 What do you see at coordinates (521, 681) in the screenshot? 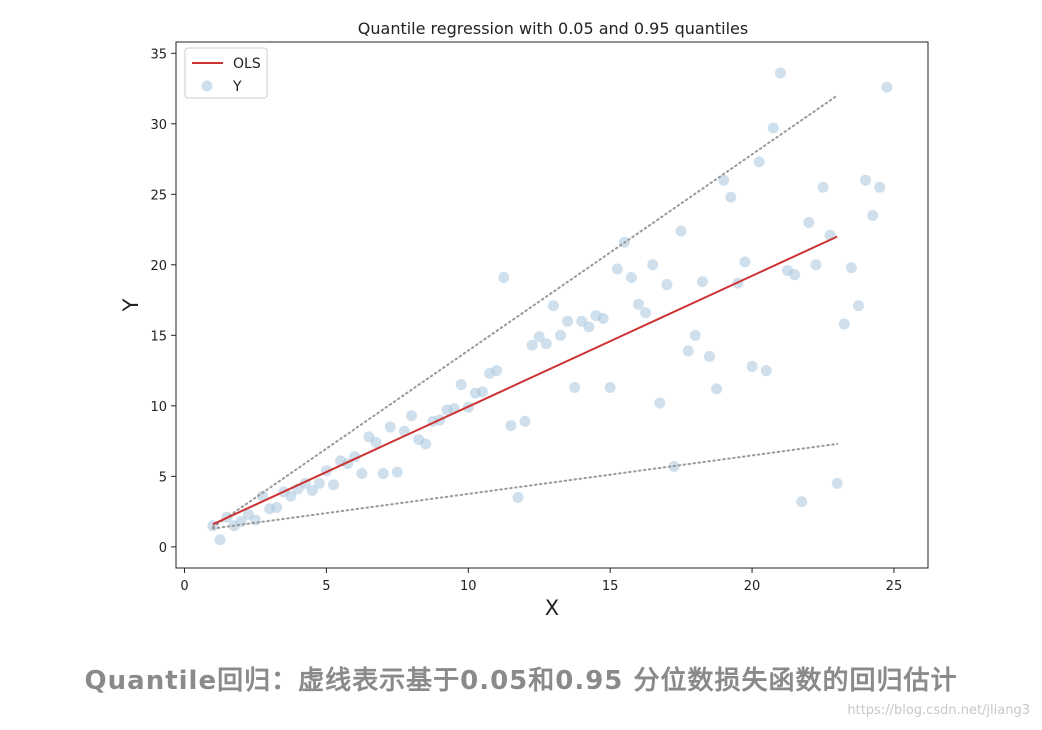
I see `figure-caption: Quantile回归：虚线表示基于0.05和0.95 分位数损失函数的回归估计` at bounding box center [521, 681].